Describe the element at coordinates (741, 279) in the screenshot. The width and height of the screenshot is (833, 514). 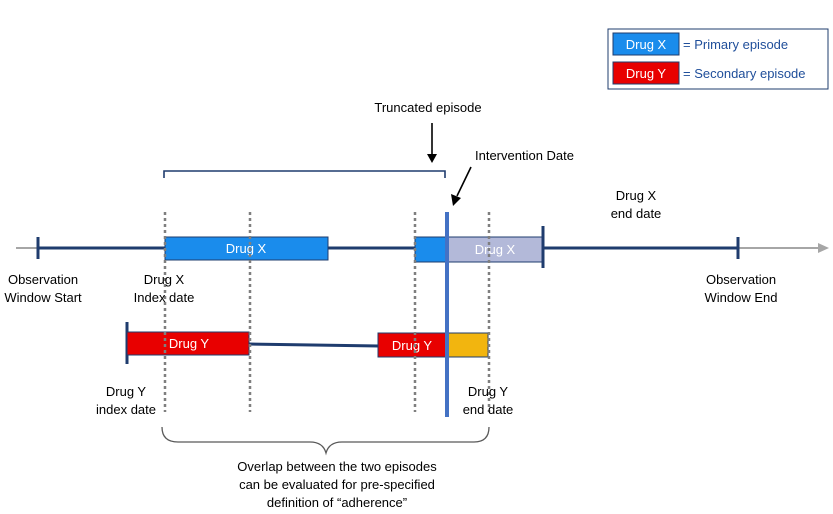
I see `obs-window-end-label-1: Observation` at that location.